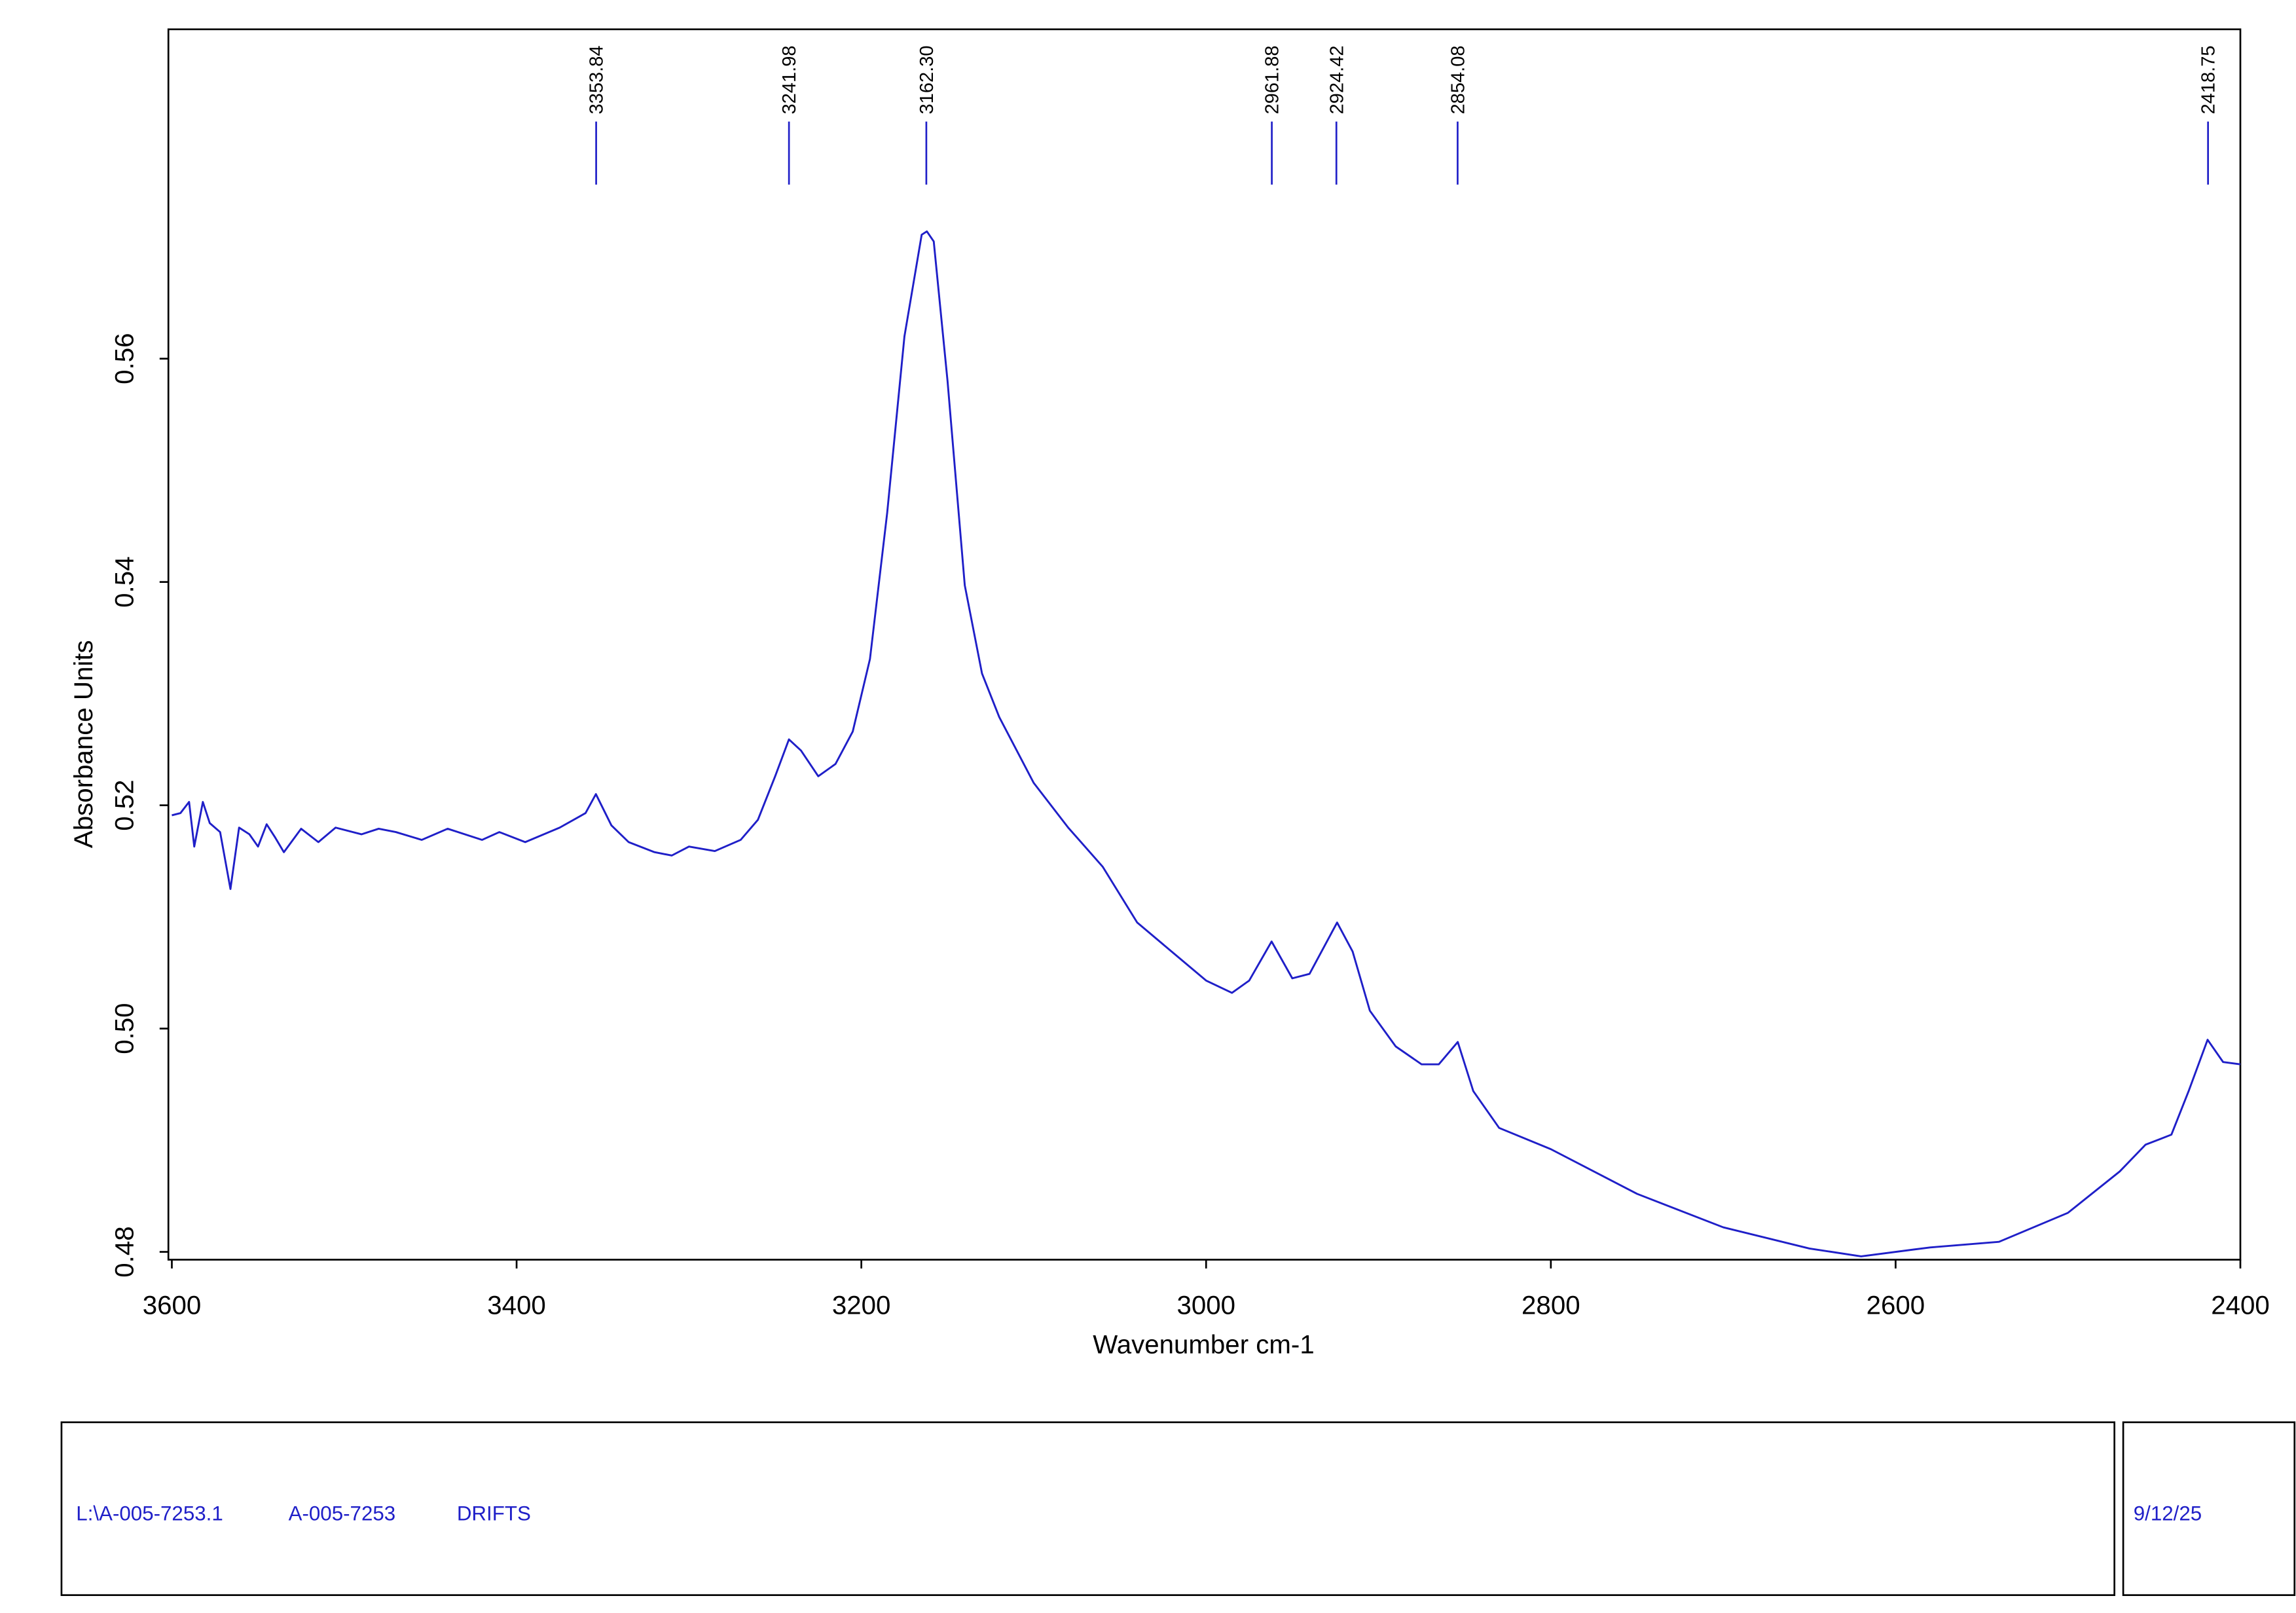  Describe the element at coordinates (1203, 1345) in the screenshot. I see `x-axis-label: Wavenumber cm-1` at that location.